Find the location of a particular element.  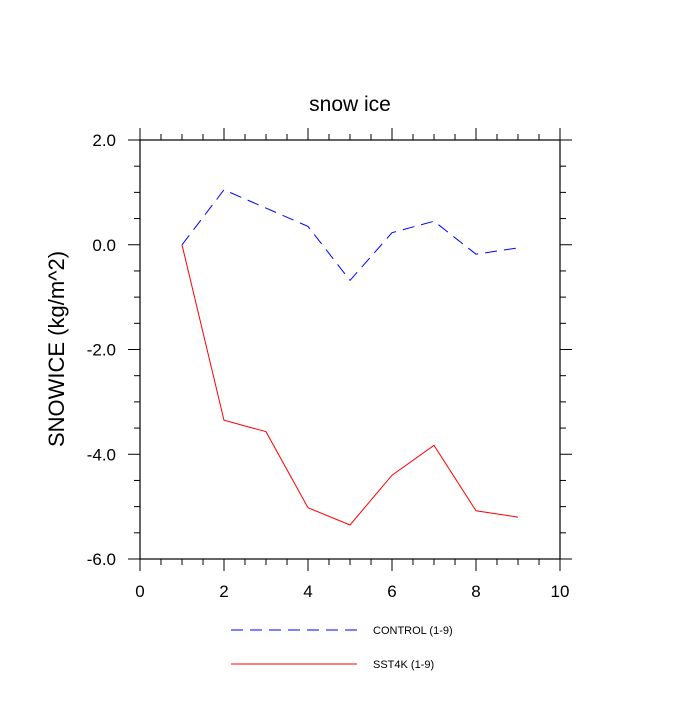

legend: CONTROL (1-9) SST4K (1-9) is located at coordinates (342, 648).